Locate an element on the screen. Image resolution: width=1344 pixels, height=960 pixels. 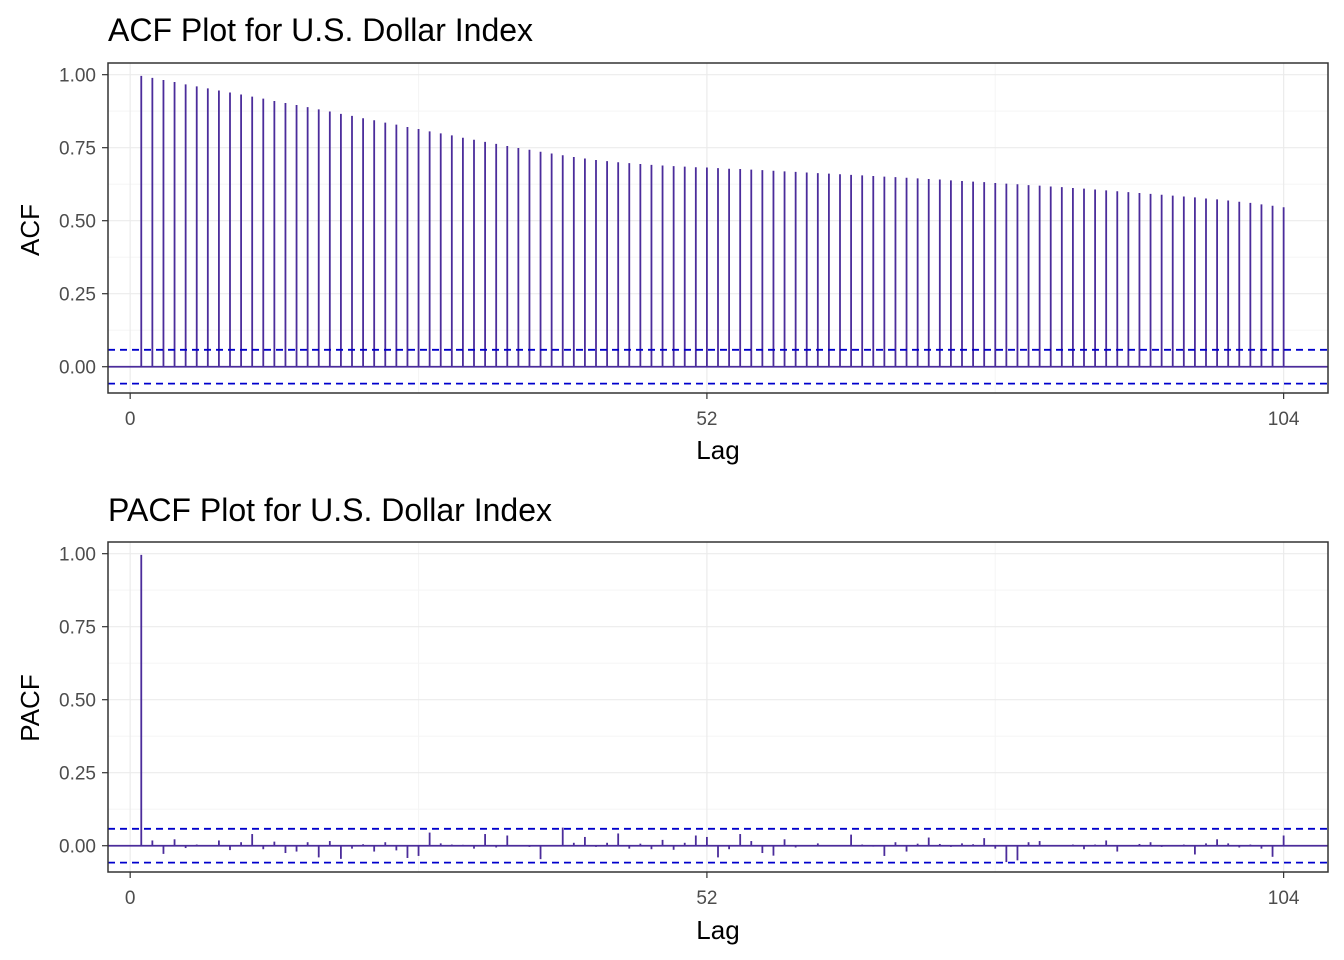
pacf-y-tick-label: 0.75 is located at coordinates (77, 628).